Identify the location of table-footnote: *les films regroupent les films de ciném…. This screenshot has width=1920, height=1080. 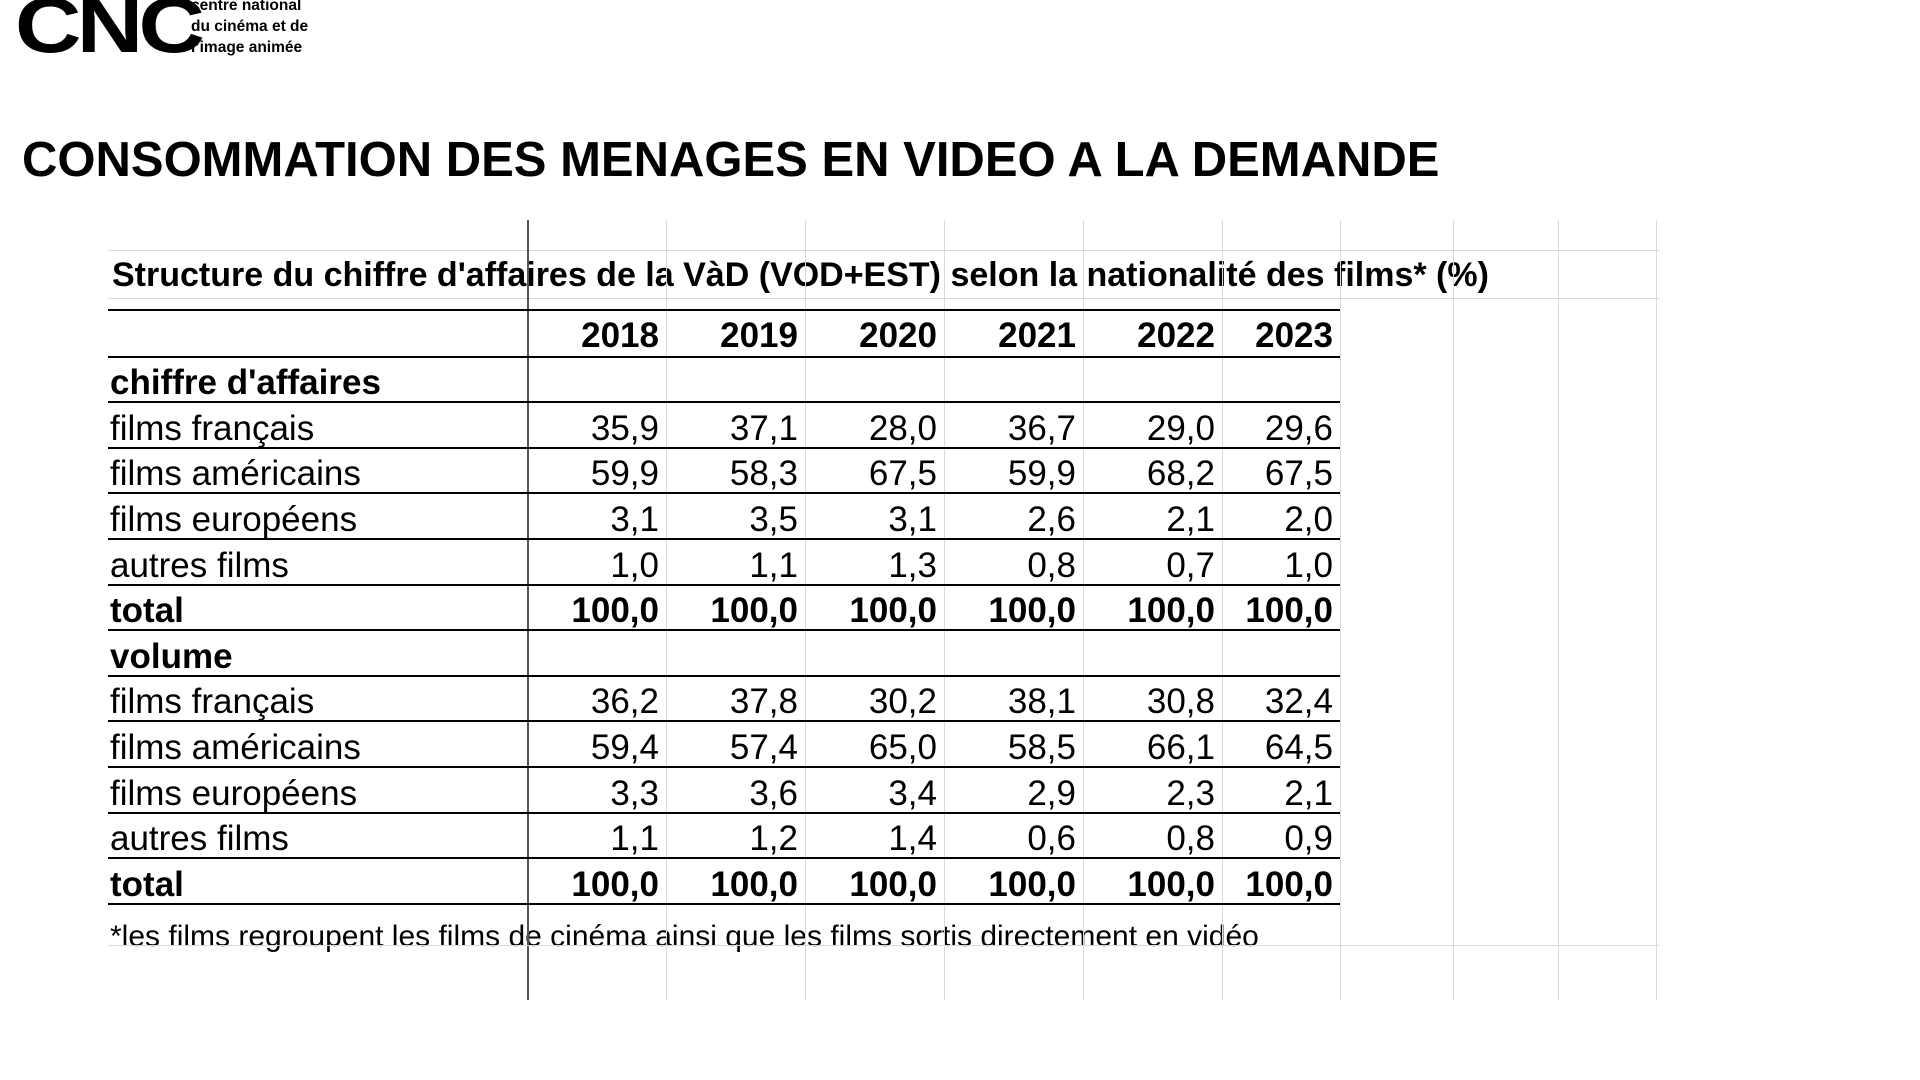
(684, 936).